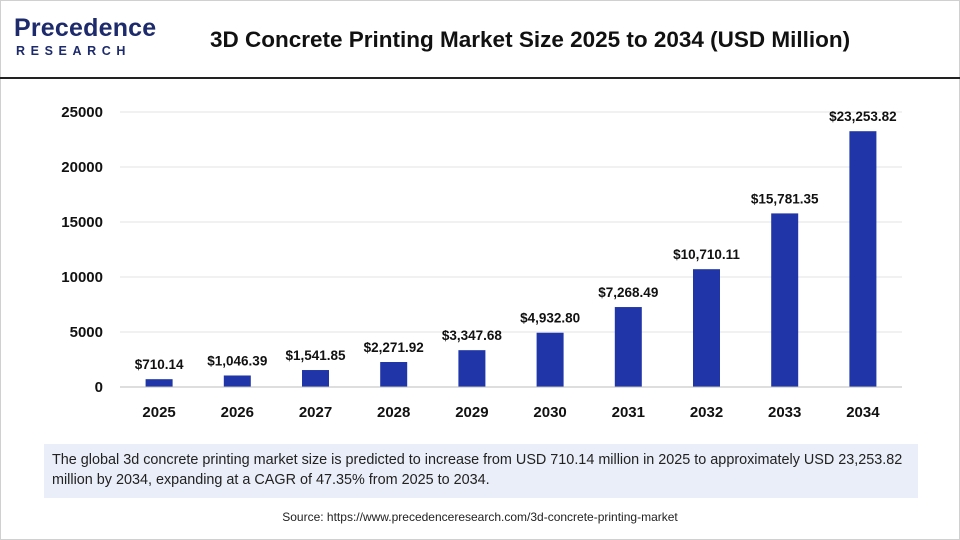 Image resolution: width=960 pixels, height=540 pixels. What do you see at coordinates (159, 383) in the screenshot?
I see `bar-2025` at bounding box center [159, 383].